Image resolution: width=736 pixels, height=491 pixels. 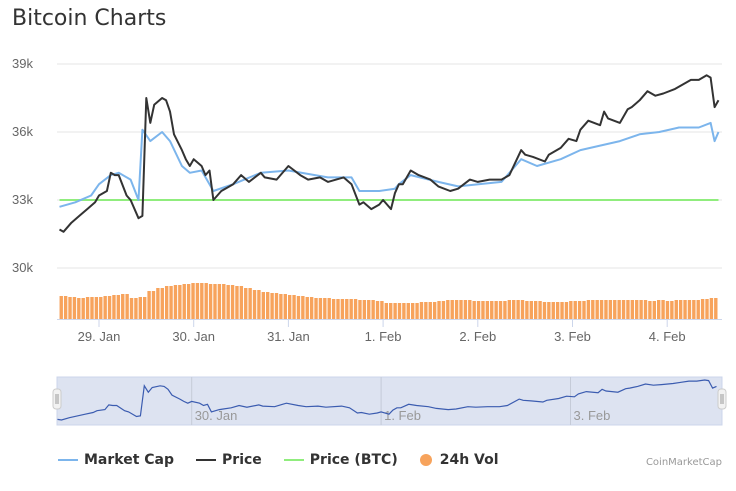 I want to click on legend-price: Price, so click(x=229, y=460).